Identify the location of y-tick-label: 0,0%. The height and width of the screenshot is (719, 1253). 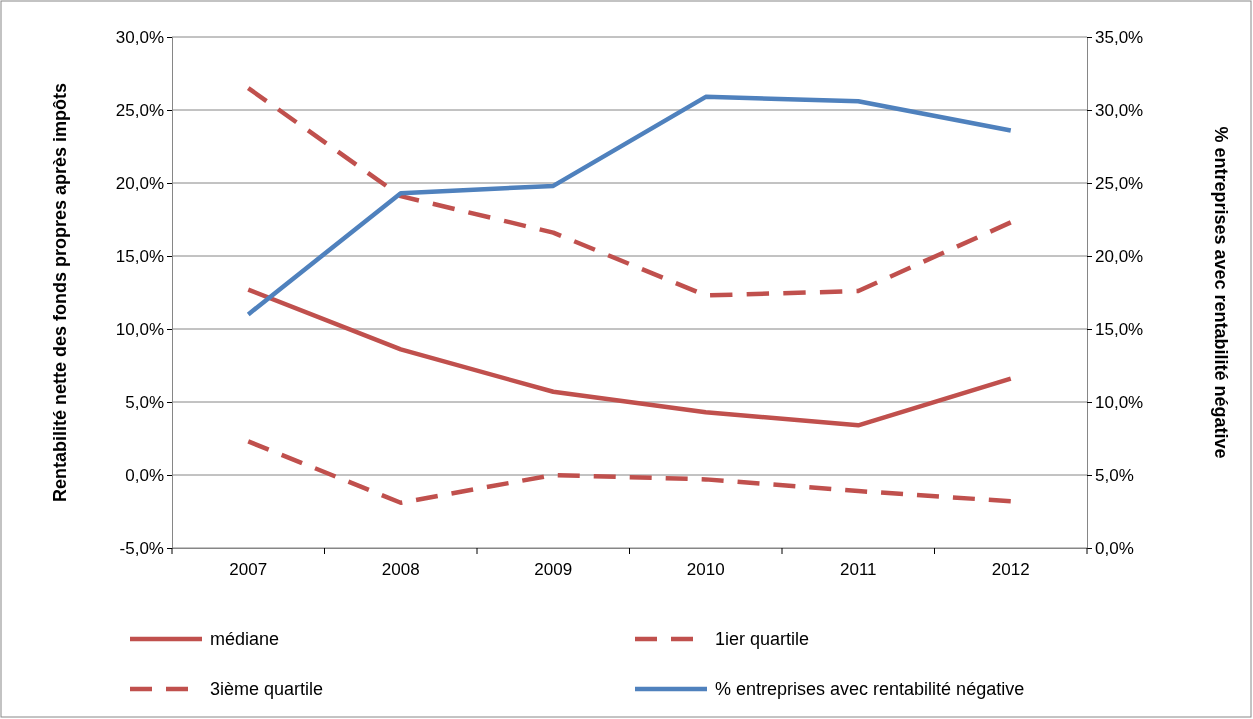
(144, 475).